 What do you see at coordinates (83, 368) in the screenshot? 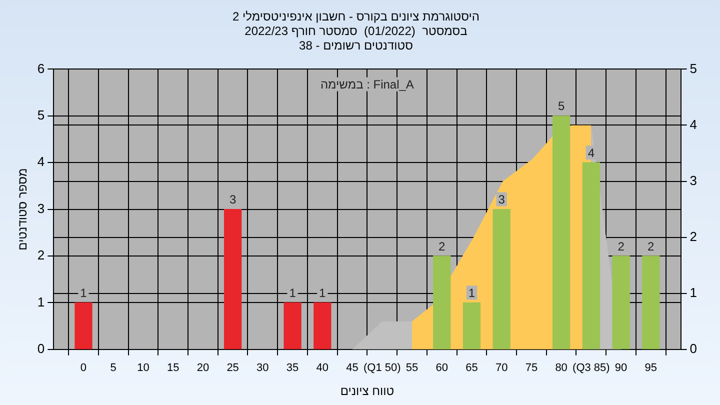
I see `x-tick-label: 0` at bounding box center [83, 368].